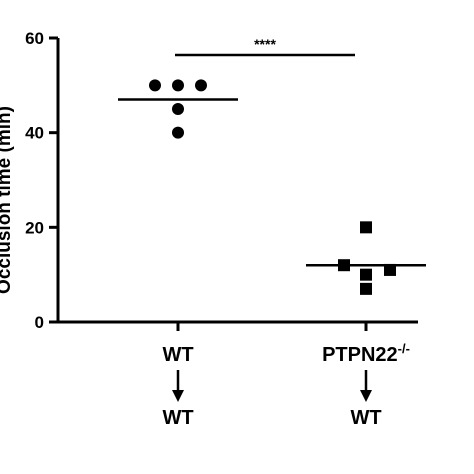 The width and height of the screenshot is (474, 474). I want to click on x-category-label: PTPN22-/-, so click(366, 353).